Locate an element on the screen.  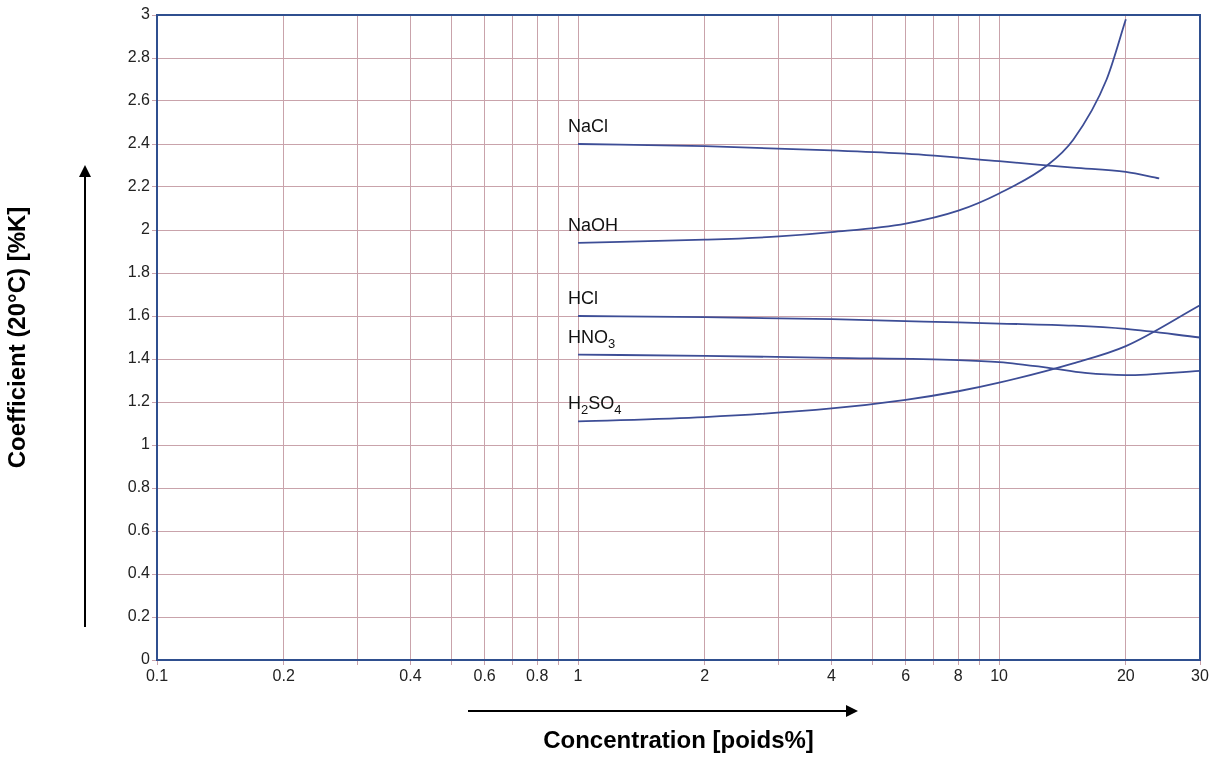
y-tick-label: 1.4 is located at coordinates (139, 358).